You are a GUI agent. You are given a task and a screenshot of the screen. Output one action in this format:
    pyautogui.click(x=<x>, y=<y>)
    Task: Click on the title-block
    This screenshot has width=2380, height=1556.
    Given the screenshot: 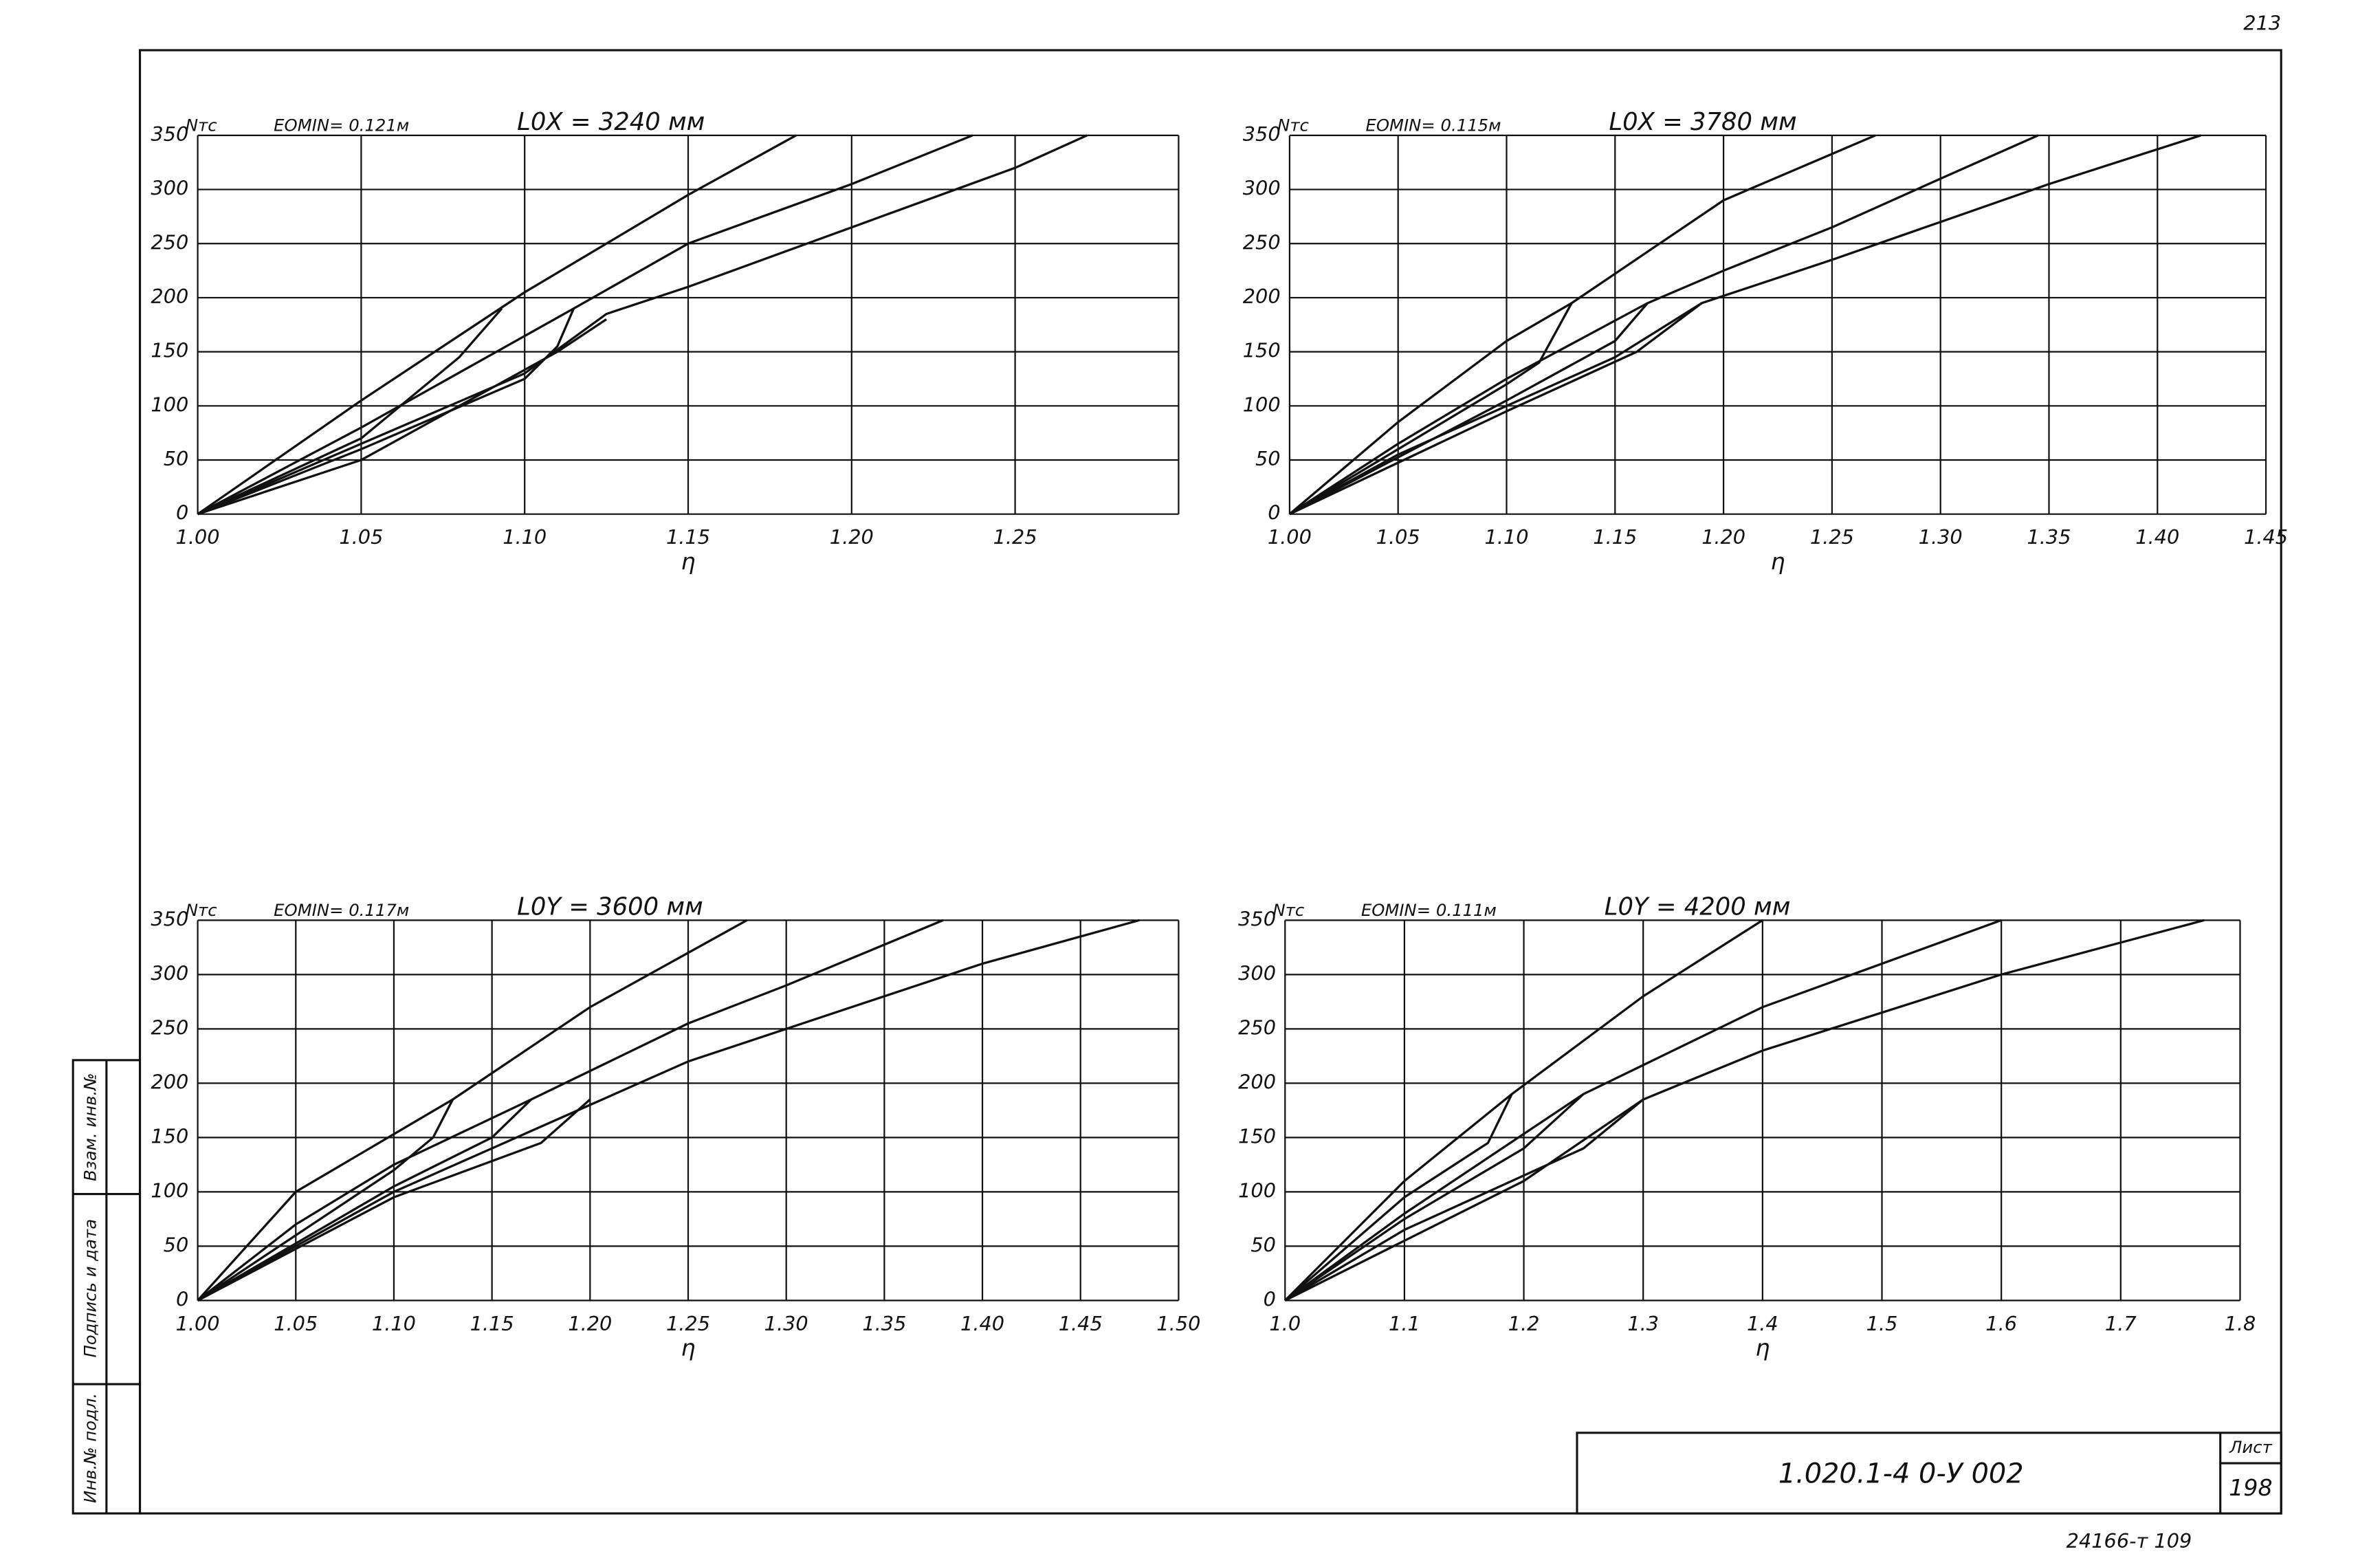 What is the action you would take?
    pyautogui.click(x=1929, y=1473)
    